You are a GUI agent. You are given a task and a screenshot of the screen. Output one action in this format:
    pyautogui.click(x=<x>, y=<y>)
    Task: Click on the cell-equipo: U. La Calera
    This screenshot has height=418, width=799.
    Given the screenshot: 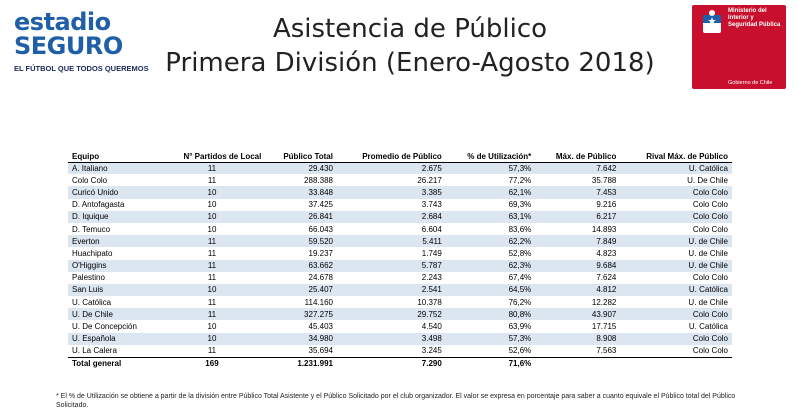 What is the action you would take?
    pyautogui.click(x=94, y=351)
    